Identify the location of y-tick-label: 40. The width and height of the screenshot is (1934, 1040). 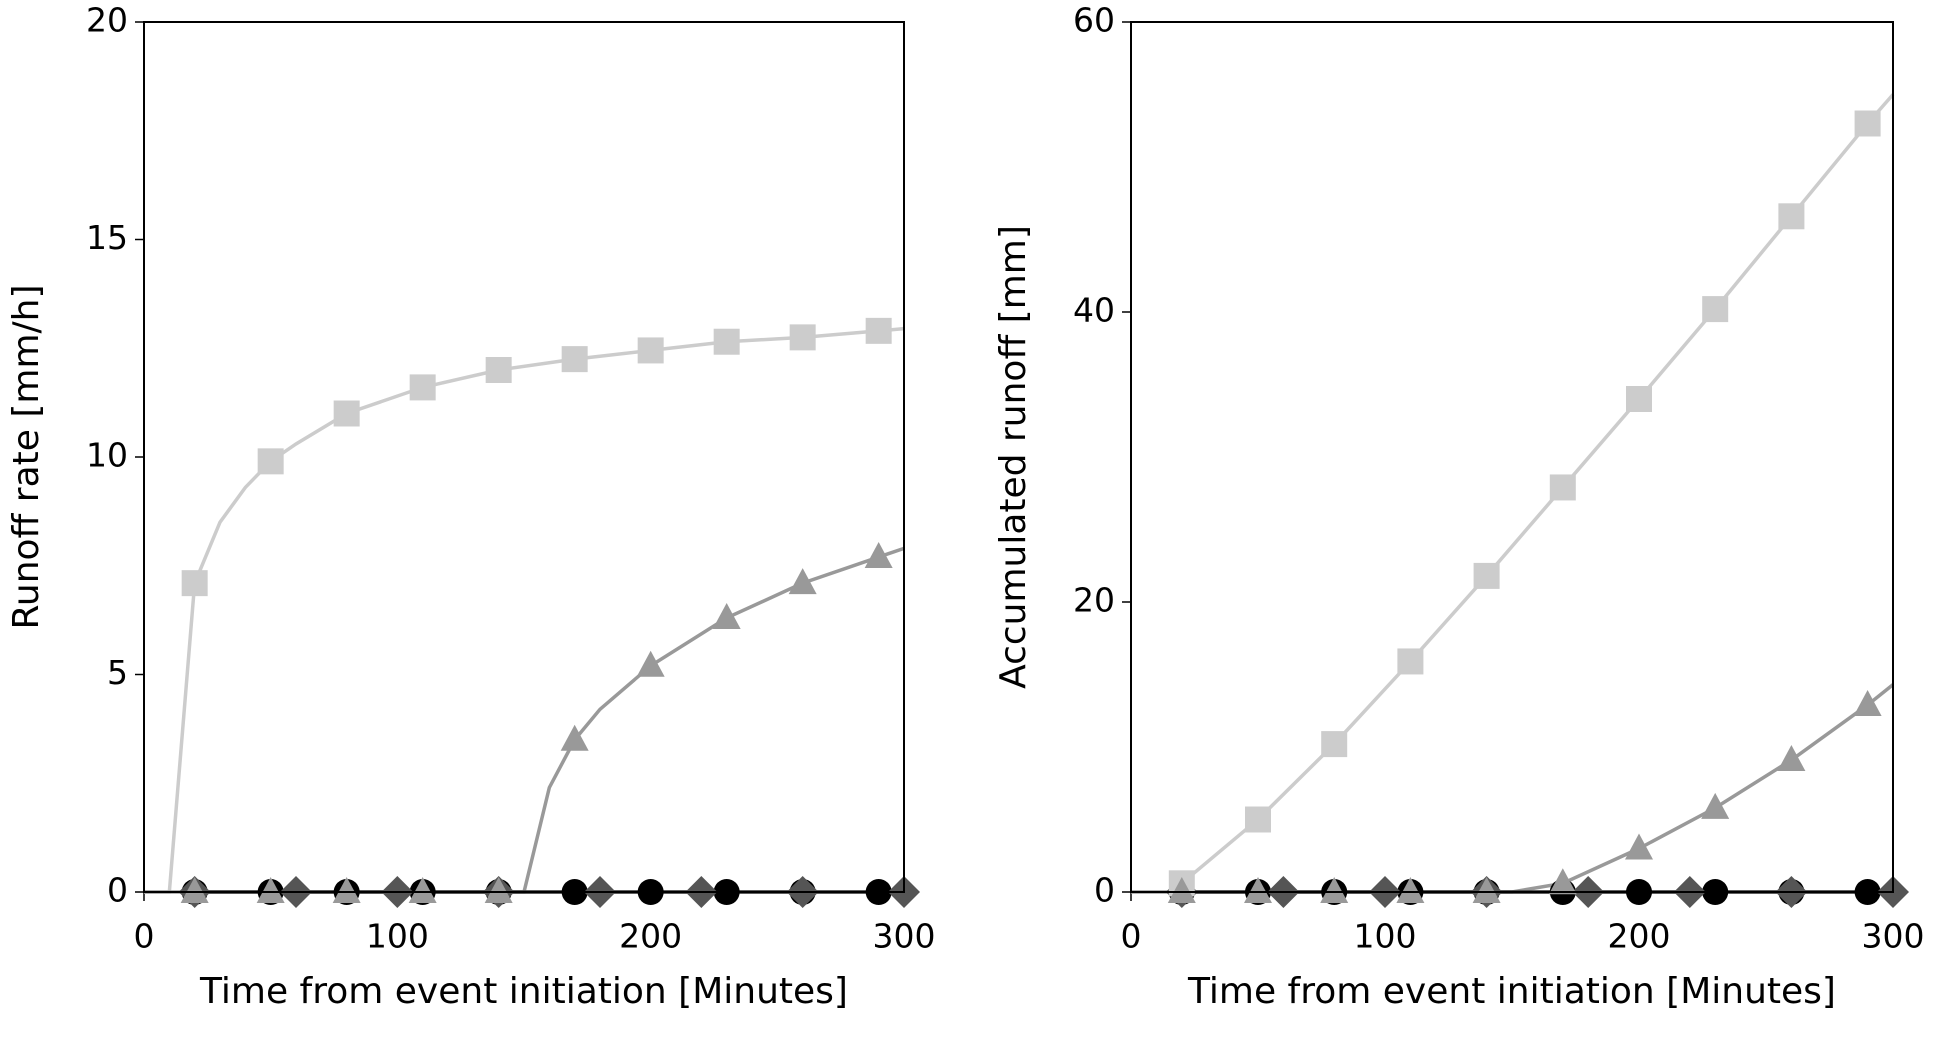
(1094, 310).